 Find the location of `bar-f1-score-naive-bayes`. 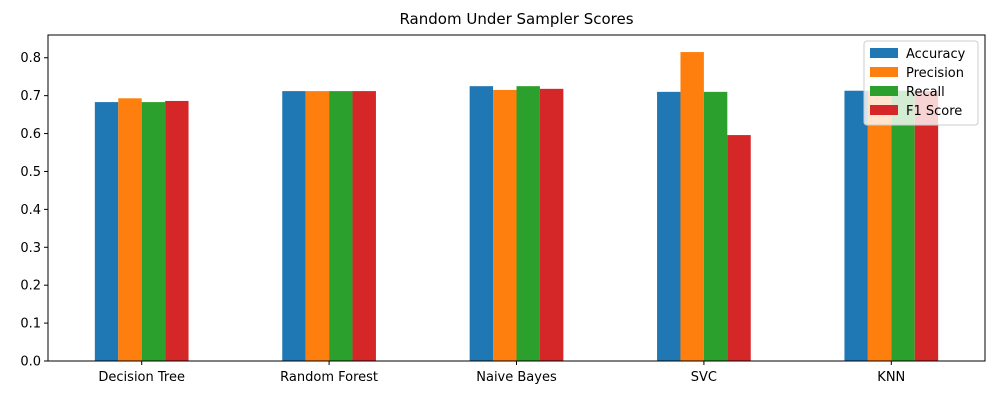

bar-f1-score-naive-bayes is located at coordinates (551, 224).